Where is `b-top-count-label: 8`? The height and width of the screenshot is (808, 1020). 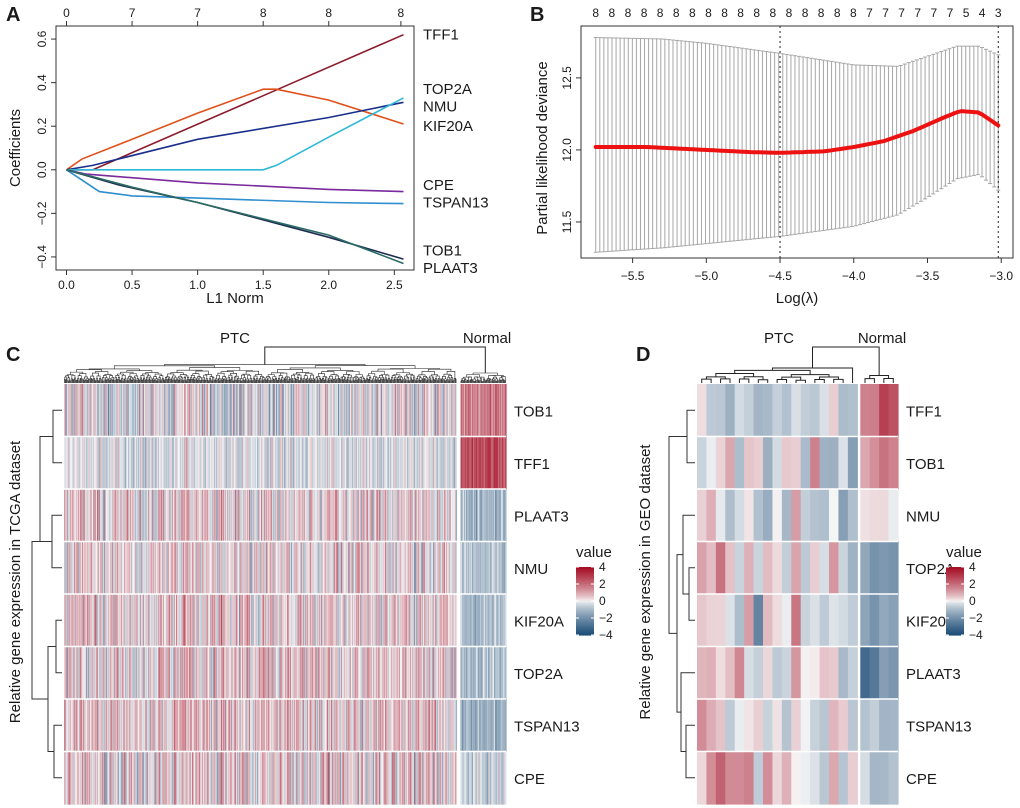 b-top-count-label: 8 is located at coordinates (595, 13).